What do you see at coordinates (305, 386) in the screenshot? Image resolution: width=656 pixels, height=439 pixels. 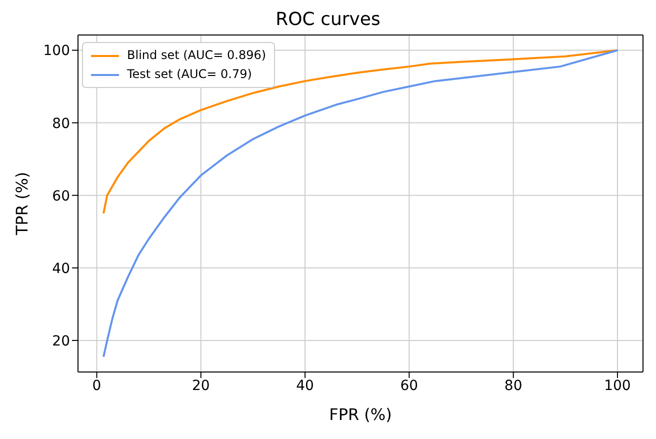 I see `x-tick-label: 40` at bounding box center [305, 386].